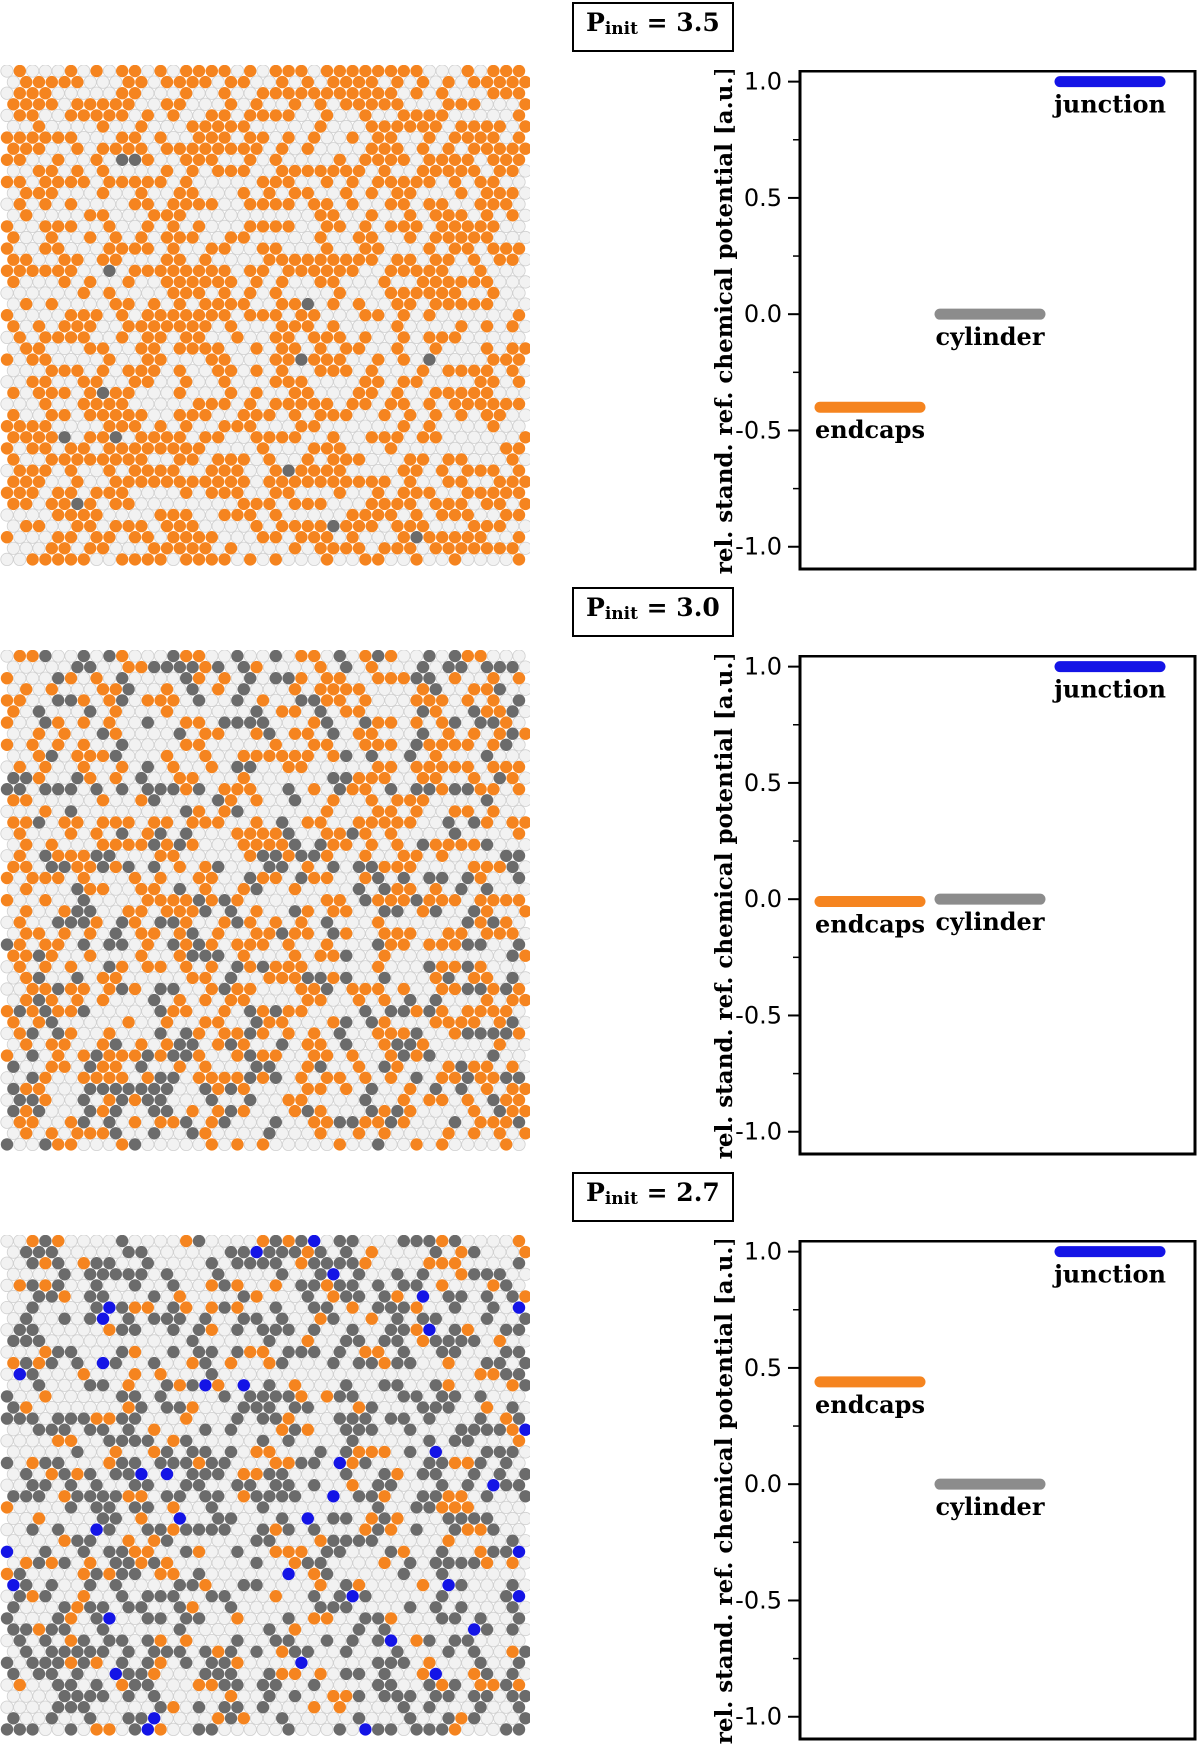 This screenshot has height=1755, width=1200. I want to click on title-sub: init, so click(621, 29).